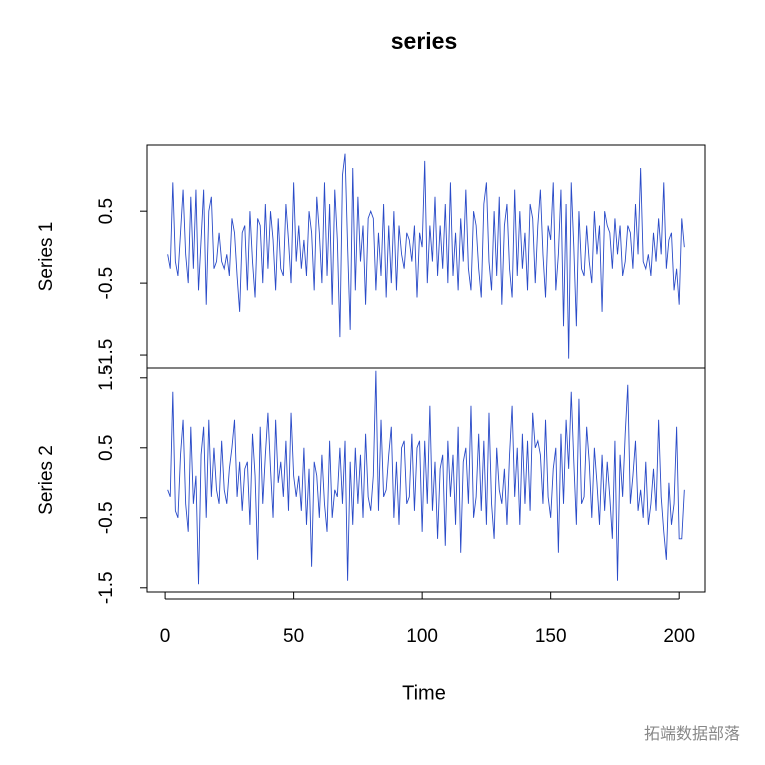 This screenshot has width=765, height=765. I want to click on chart-title: series, so click(424, 41).